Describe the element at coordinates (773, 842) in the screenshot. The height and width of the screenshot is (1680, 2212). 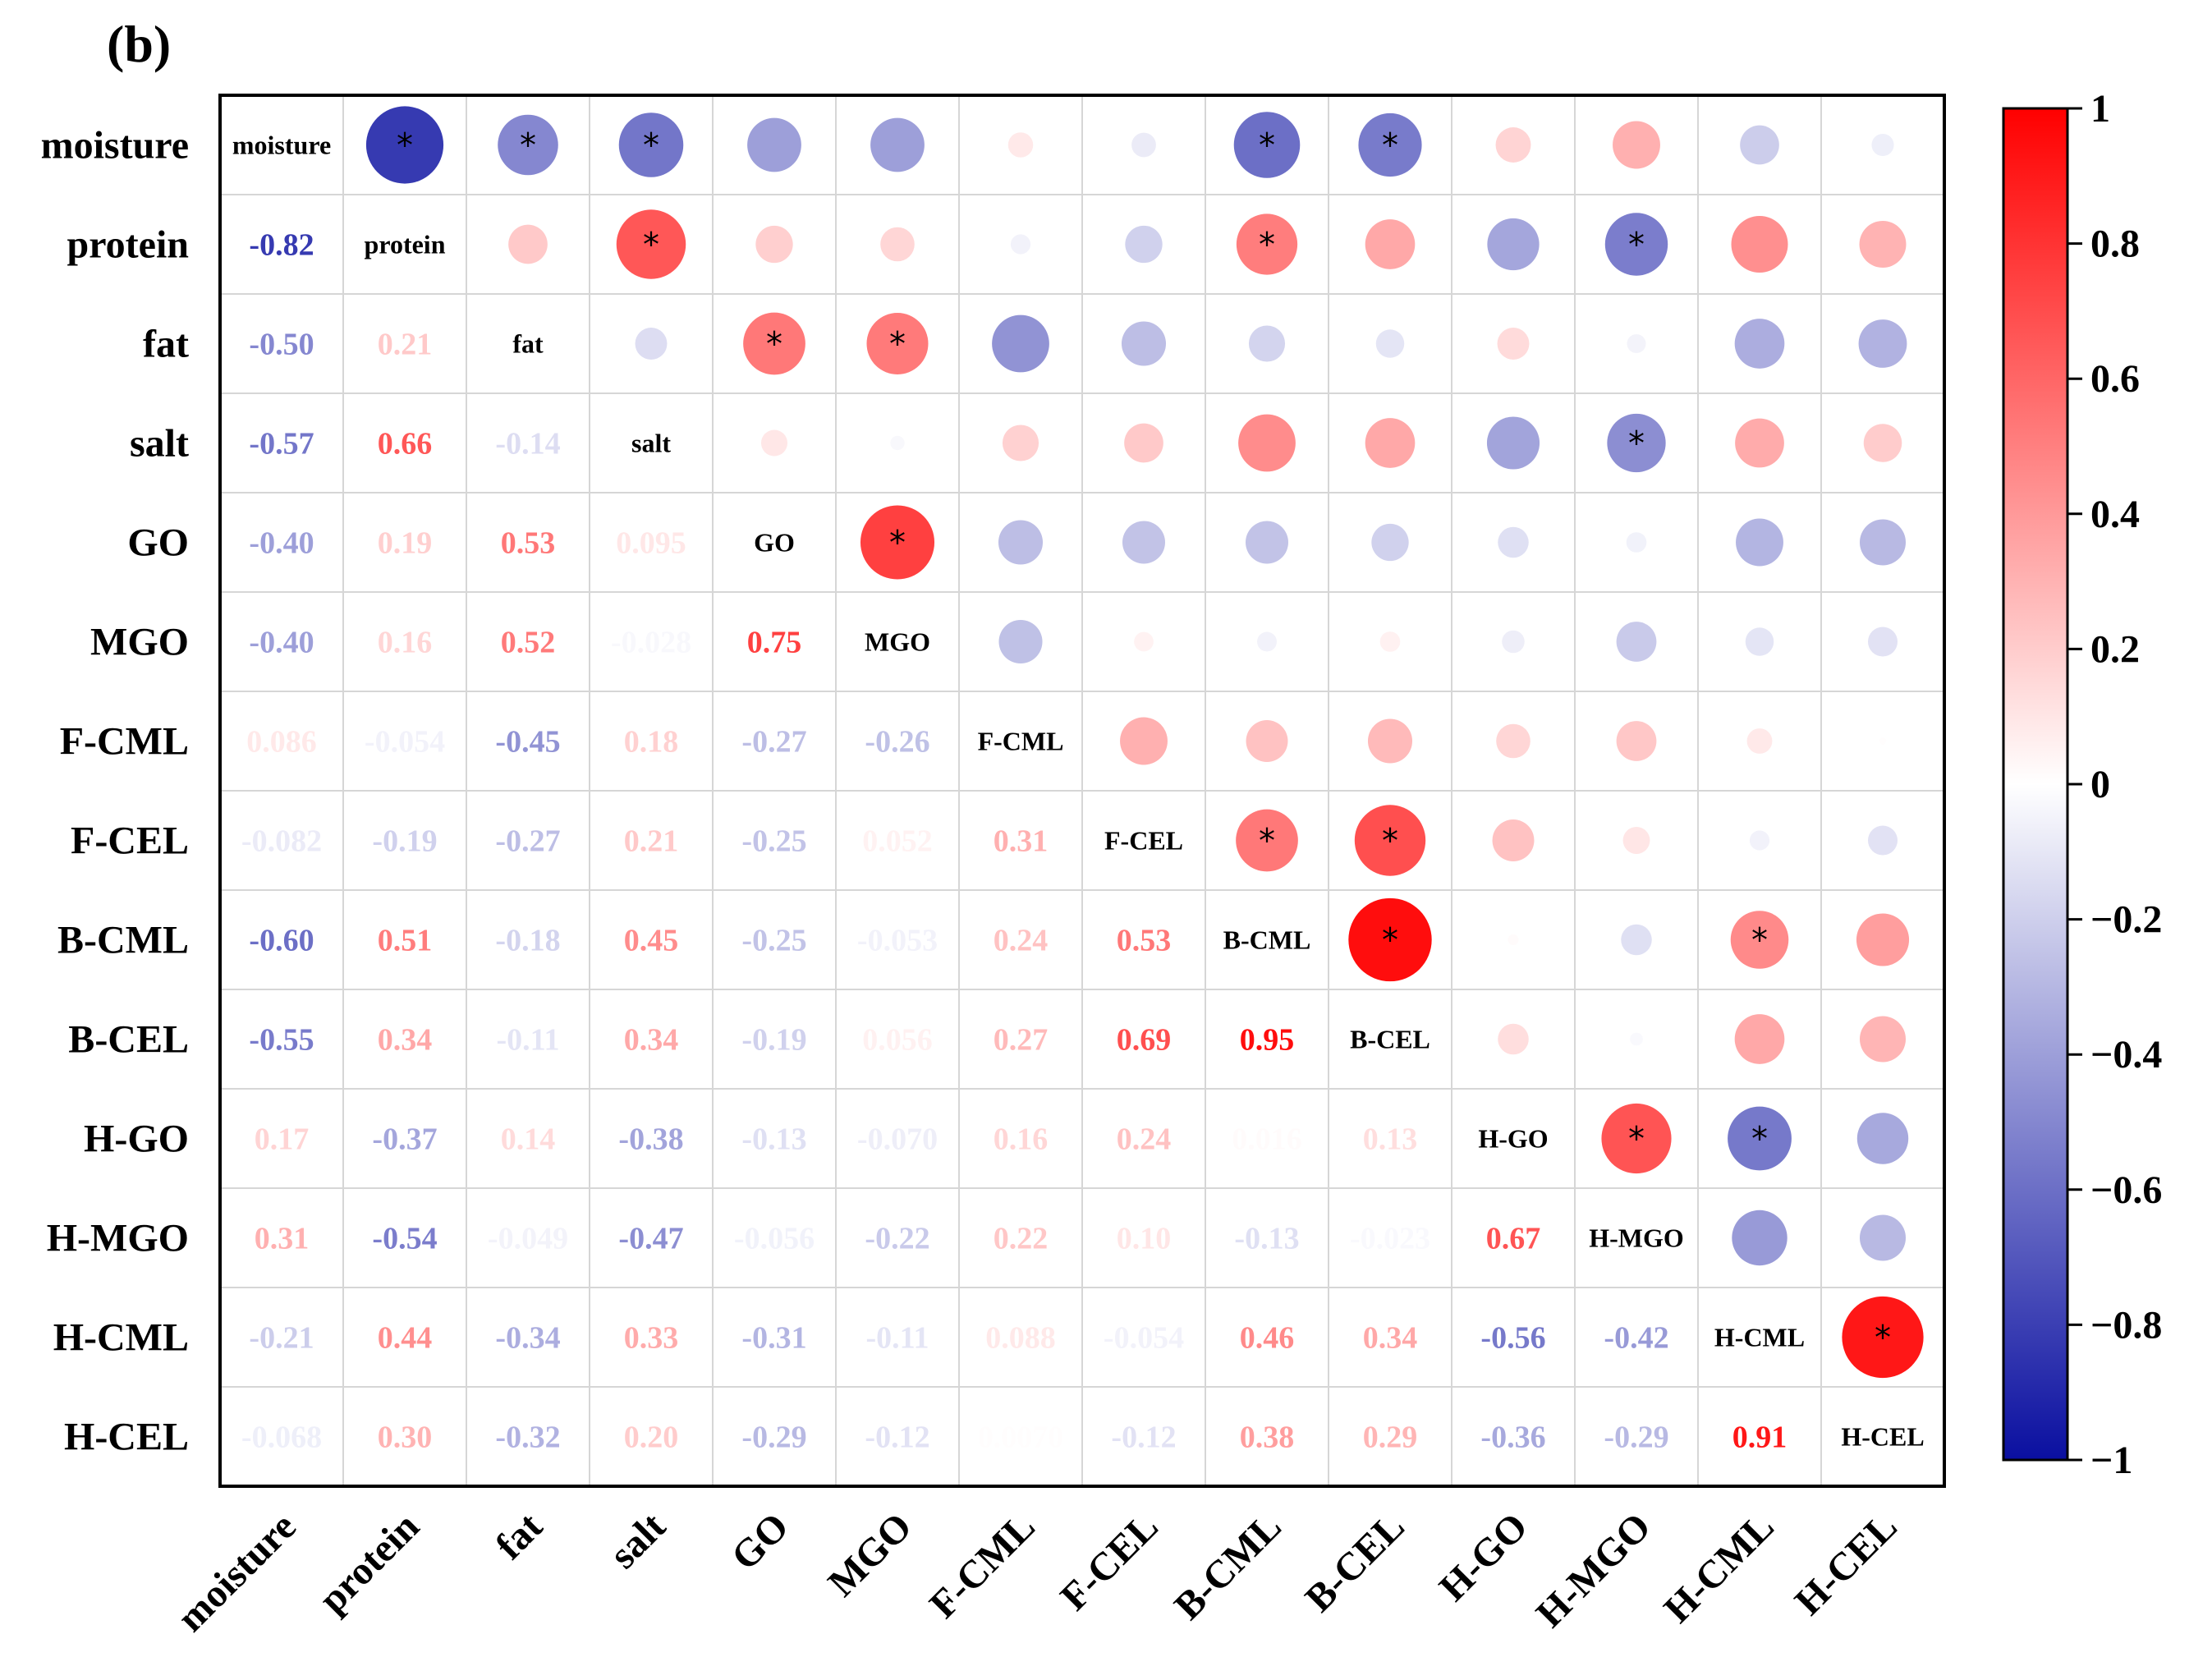
I see `coef-label: -0.25` at that location.